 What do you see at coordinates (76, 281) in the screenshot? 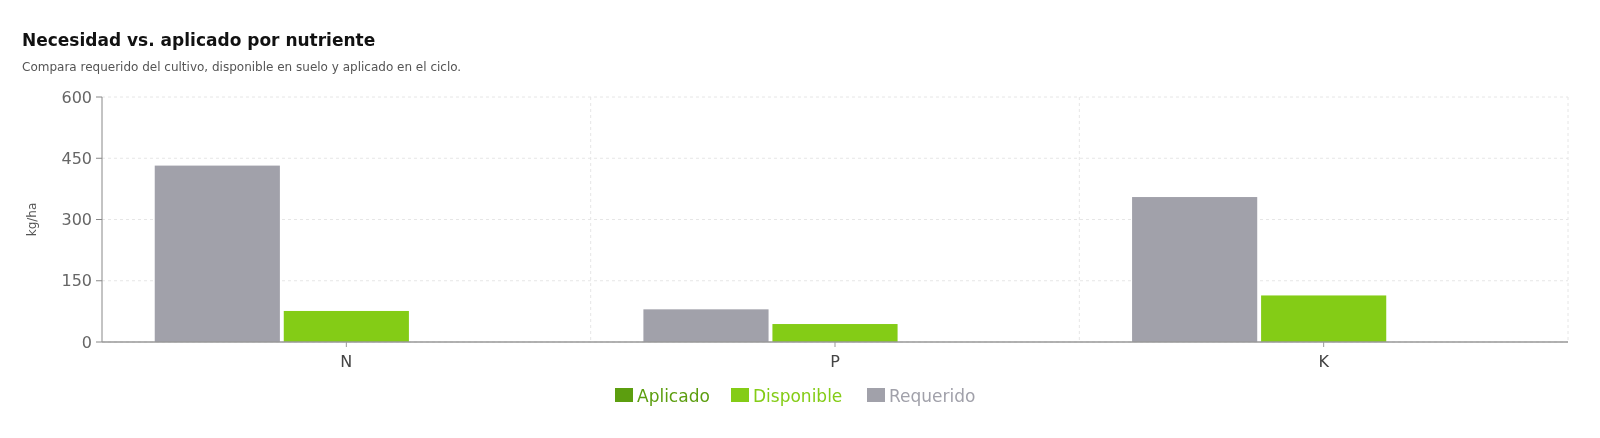
I see `y-tick-label: 150` at bounding box center [76, 281].